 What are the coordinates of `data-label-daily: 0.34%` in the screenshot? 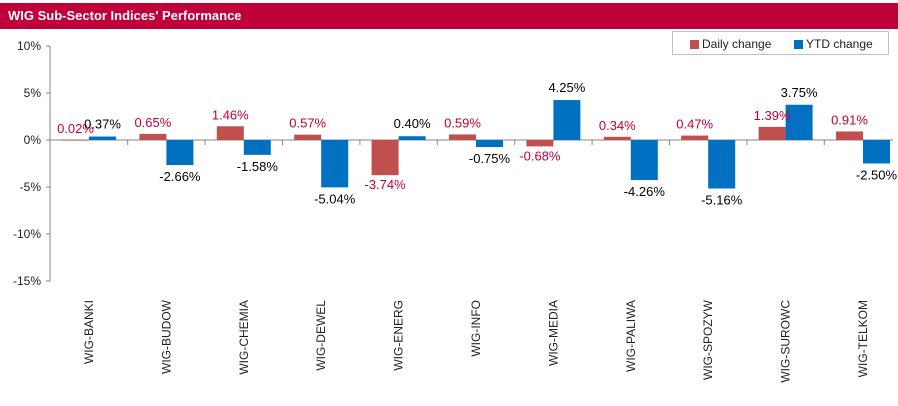 It's located at (617, 125).